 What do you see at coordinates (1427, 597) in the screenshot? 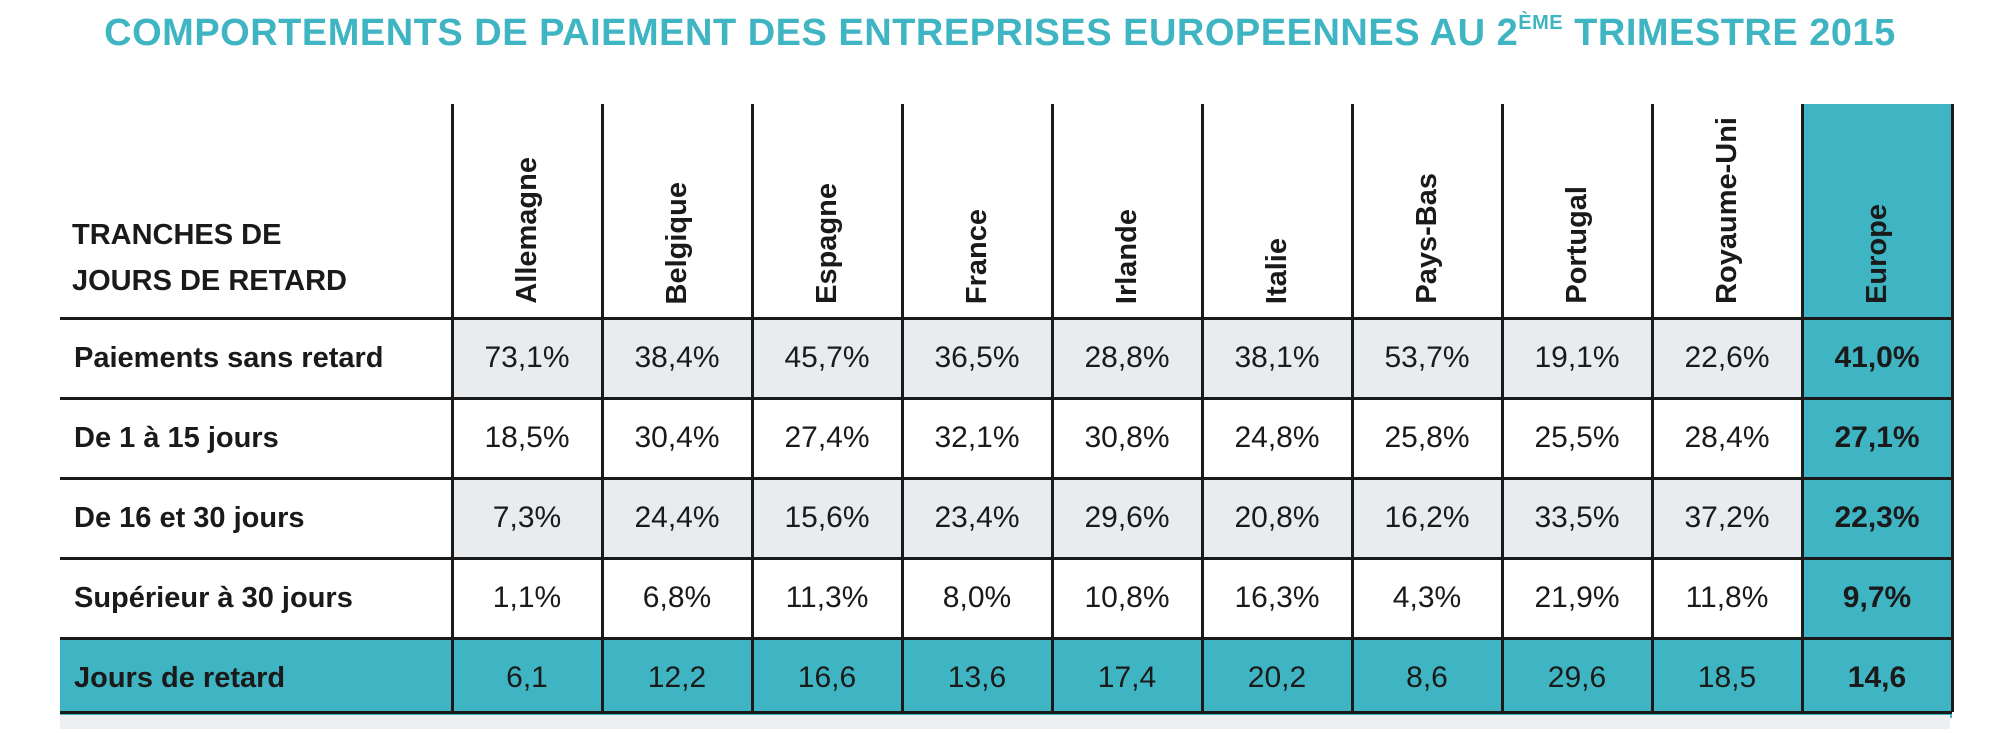
I see `table-cell: 4,3%` at bounding box center [1427, 597].